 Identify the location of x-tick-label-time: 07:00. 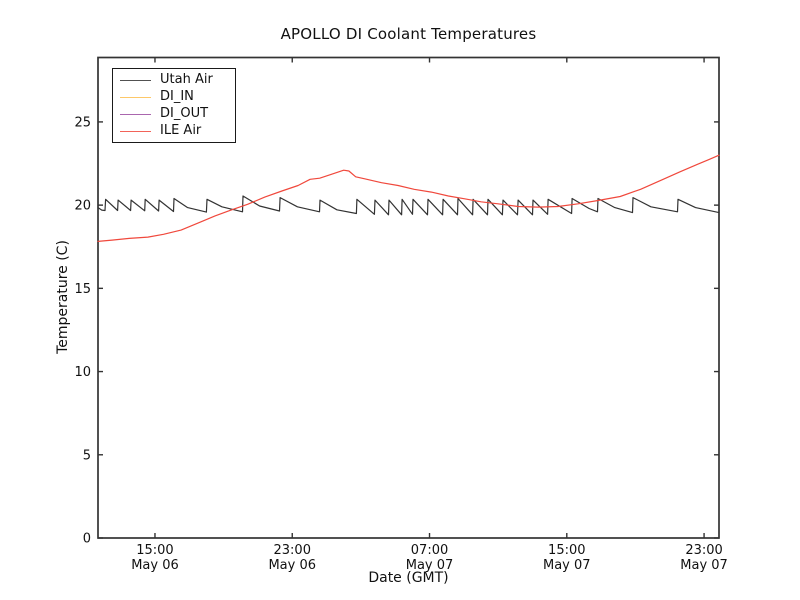
(429, 550).